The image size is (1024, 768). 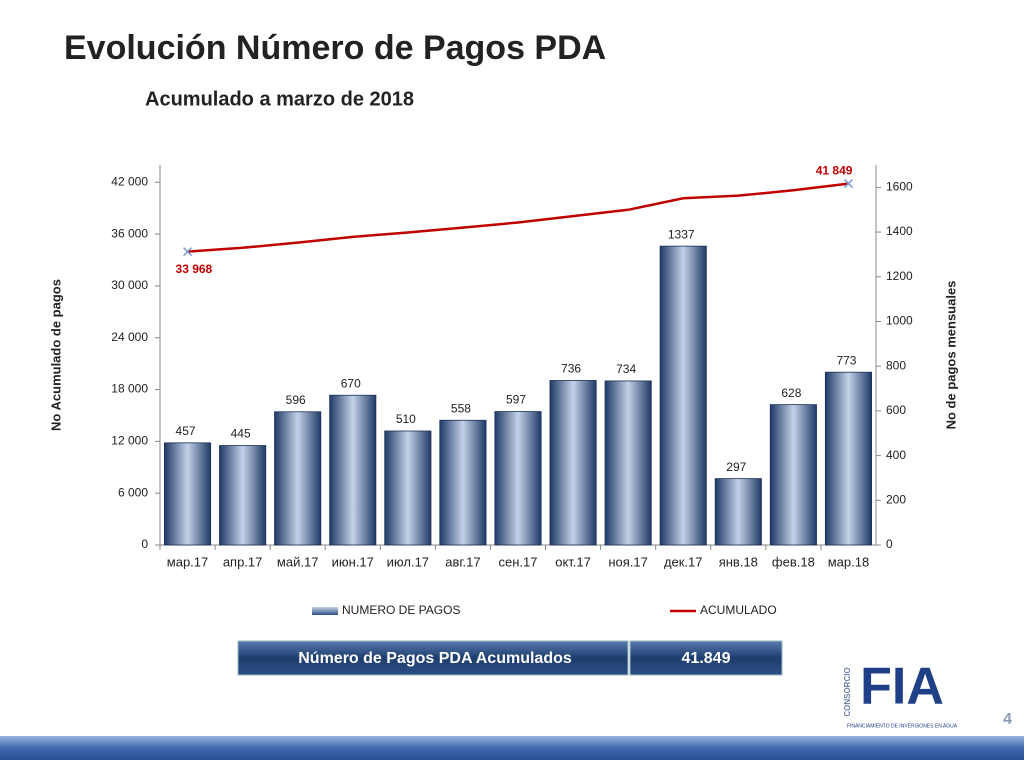 What do you see at coordinates (243, 561) in the screenshot?
I see `x-tick-label: апр.17` at bounding box center [243, 561].